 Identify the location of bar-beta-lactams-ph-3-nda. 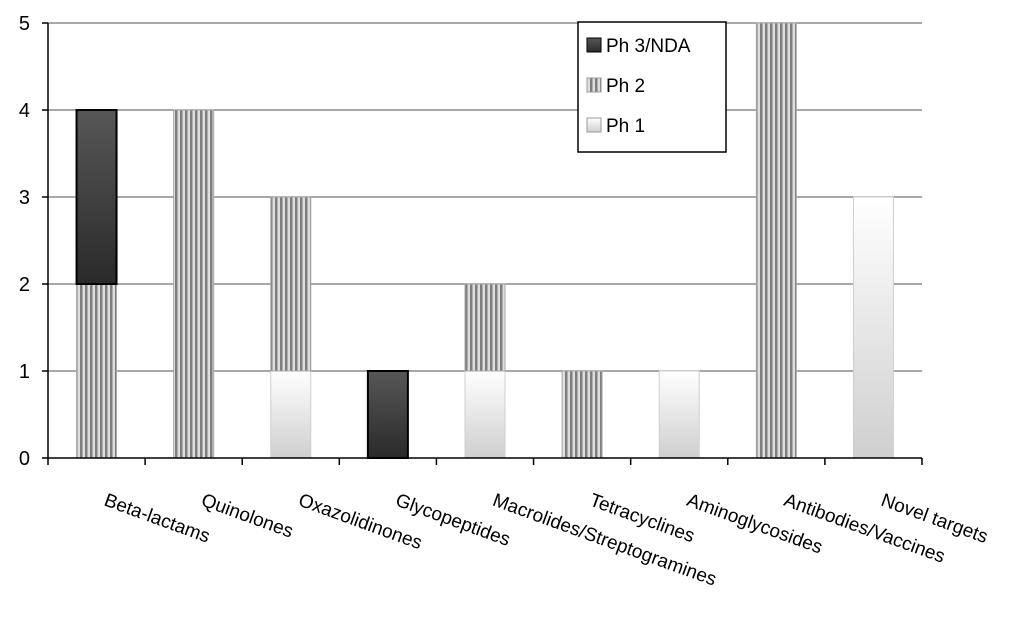
(96, 197).